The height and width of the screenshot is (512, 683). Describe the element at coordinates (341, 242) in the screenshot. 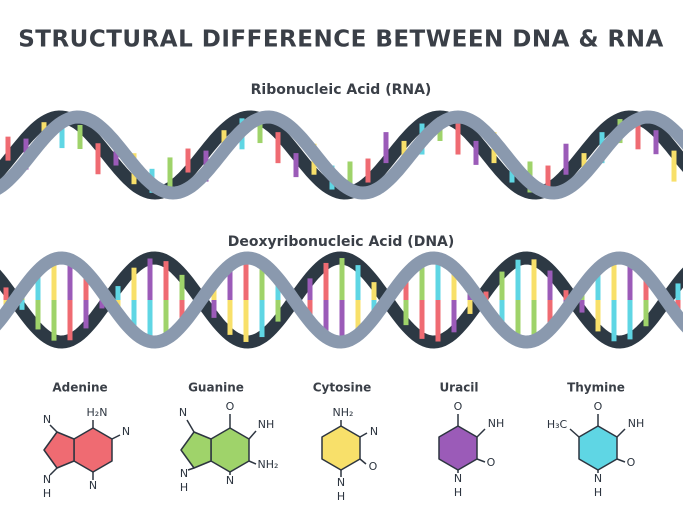

I see `dna-label: Deoxyribonucleic Acid (DNA)` at that location.